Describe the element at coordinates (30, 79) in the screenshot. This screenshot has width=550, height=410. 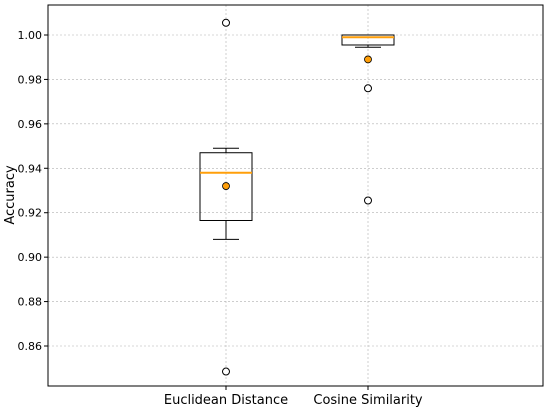
I see `y-tick-label: 0.98` at that location.